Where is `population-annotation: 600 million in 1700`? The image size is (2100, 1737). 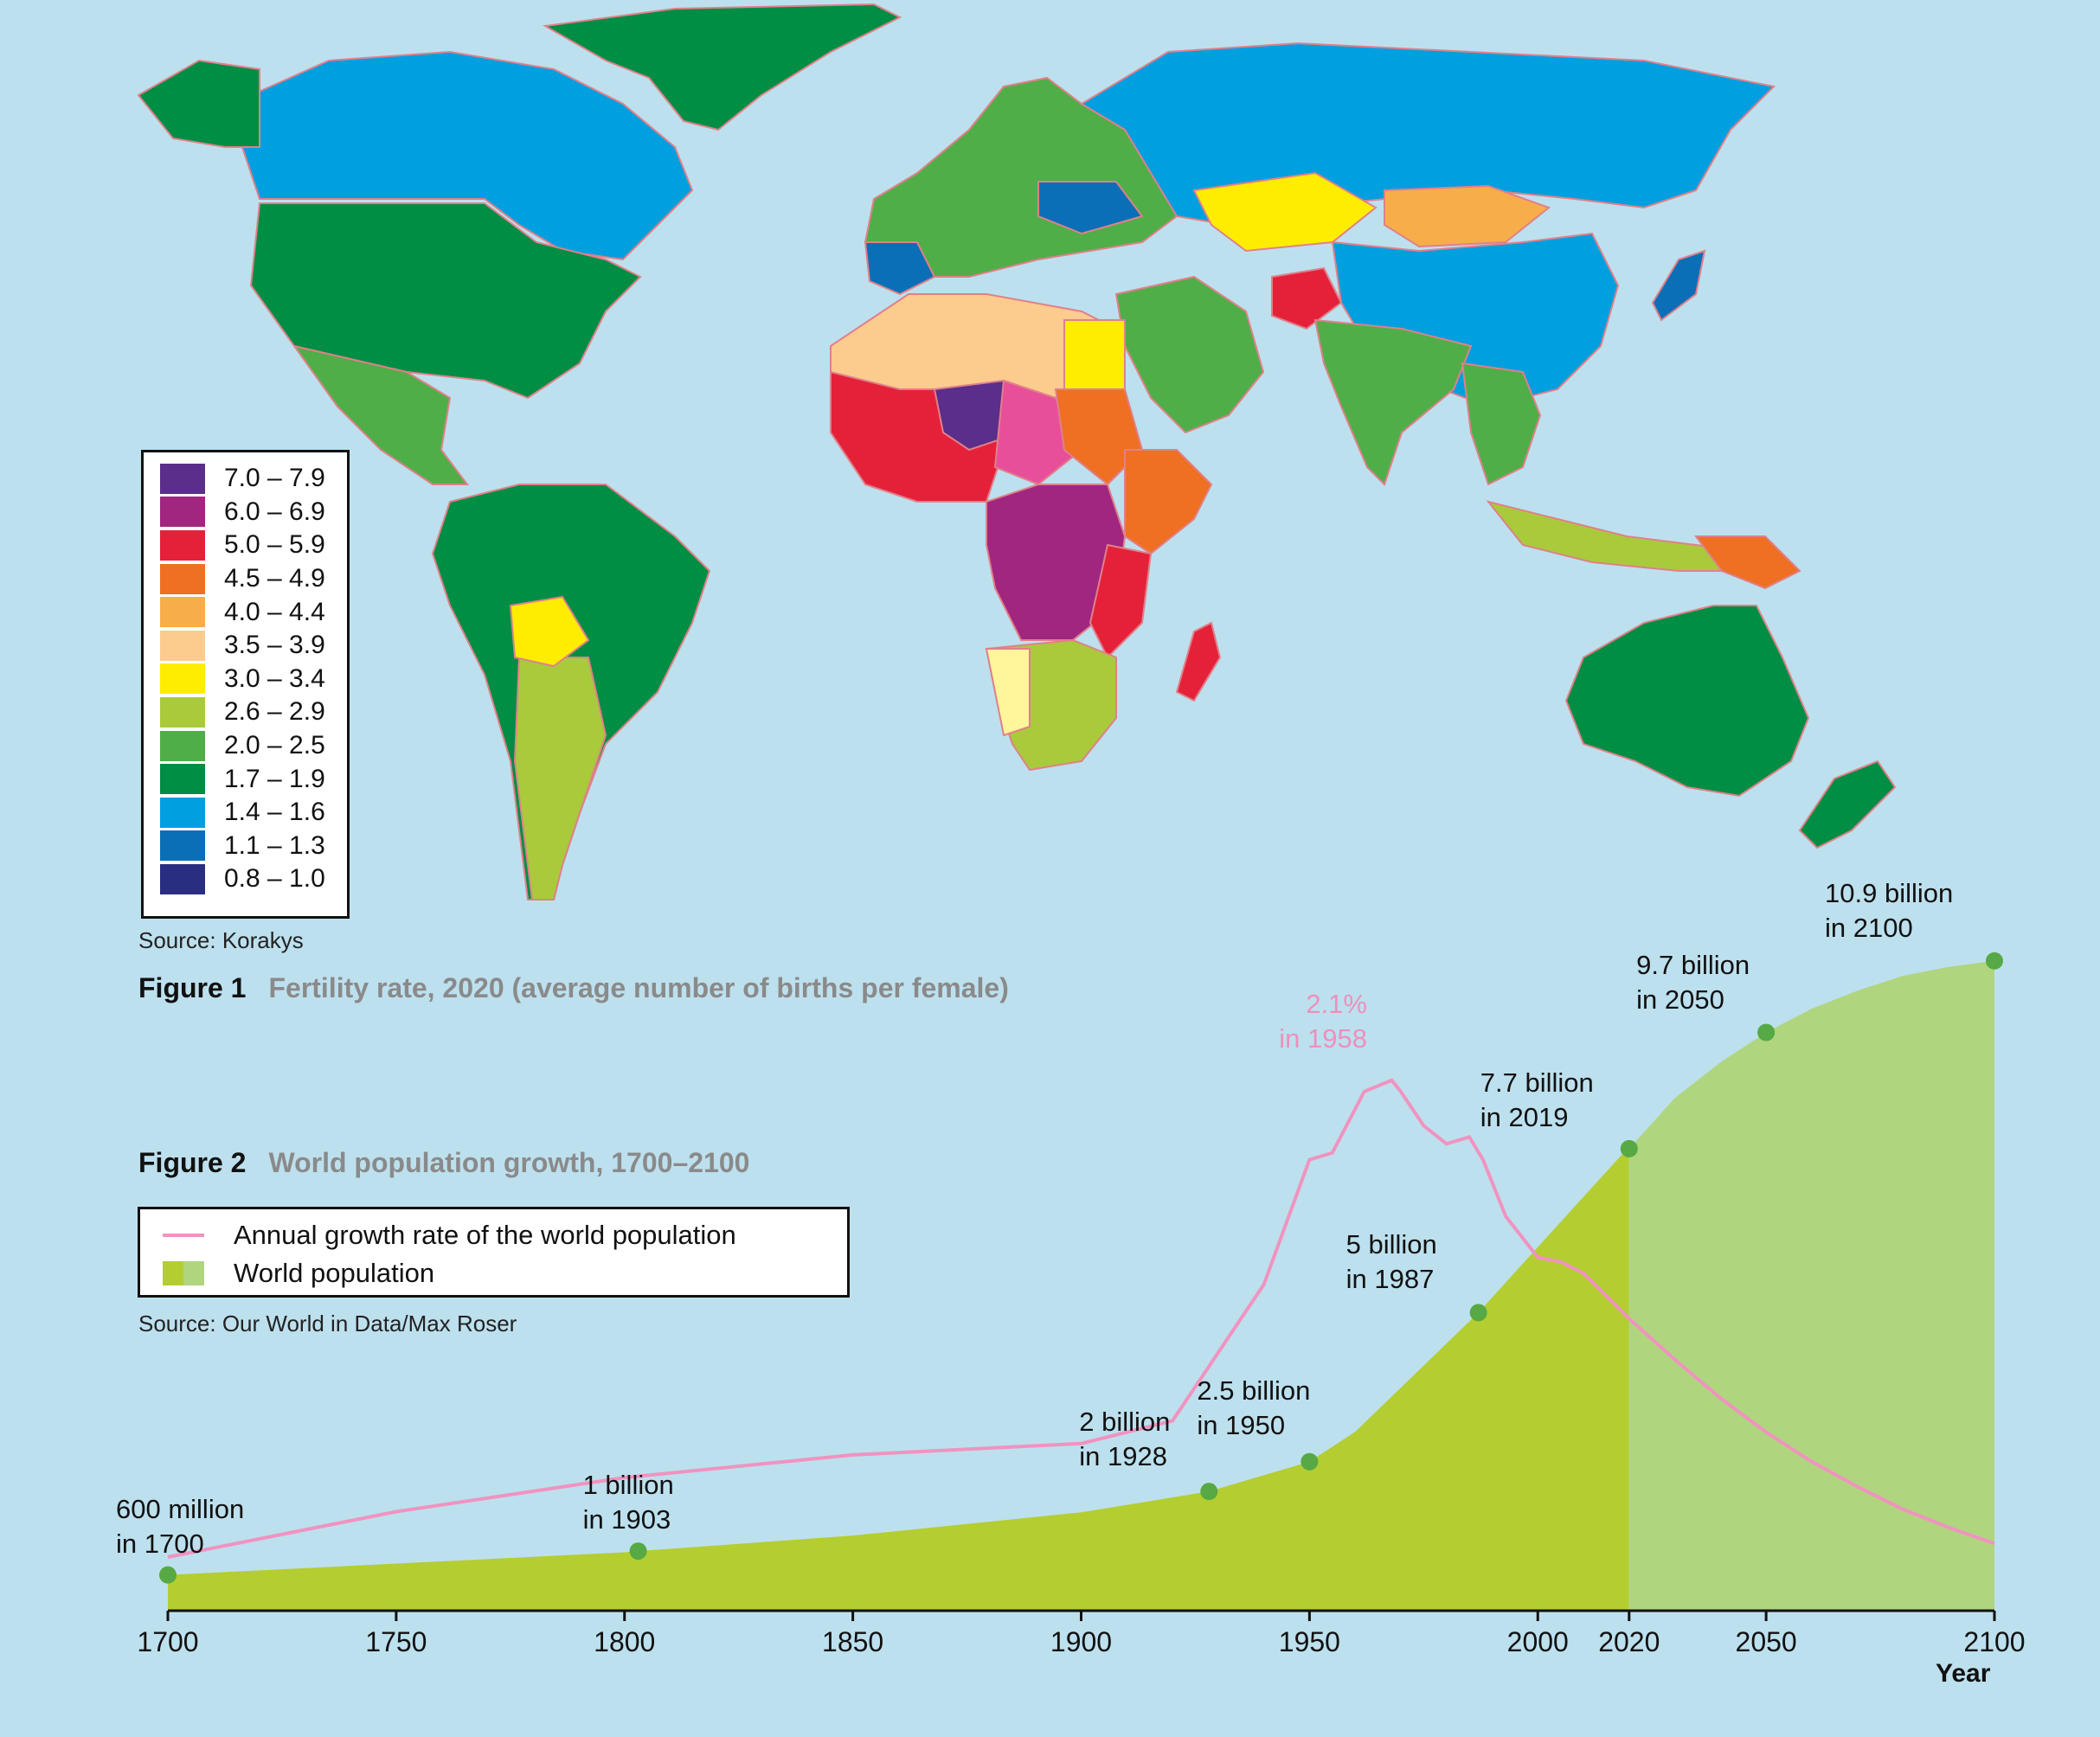 population-annotation: 600 million in 1700 is located at coordinates (180, 1526).